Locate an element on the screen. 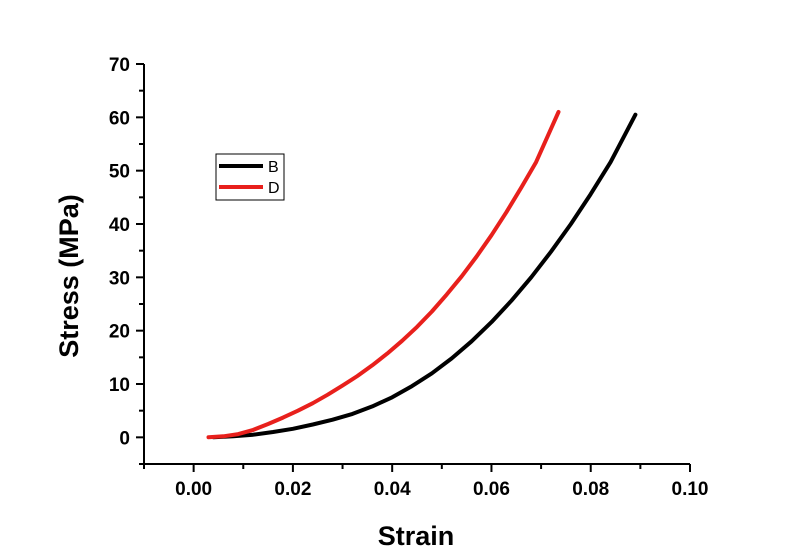 Image resolution: width=800 pixels, height=558 pixels. y-tick-label: 30 is located at coordinates (119, 278).